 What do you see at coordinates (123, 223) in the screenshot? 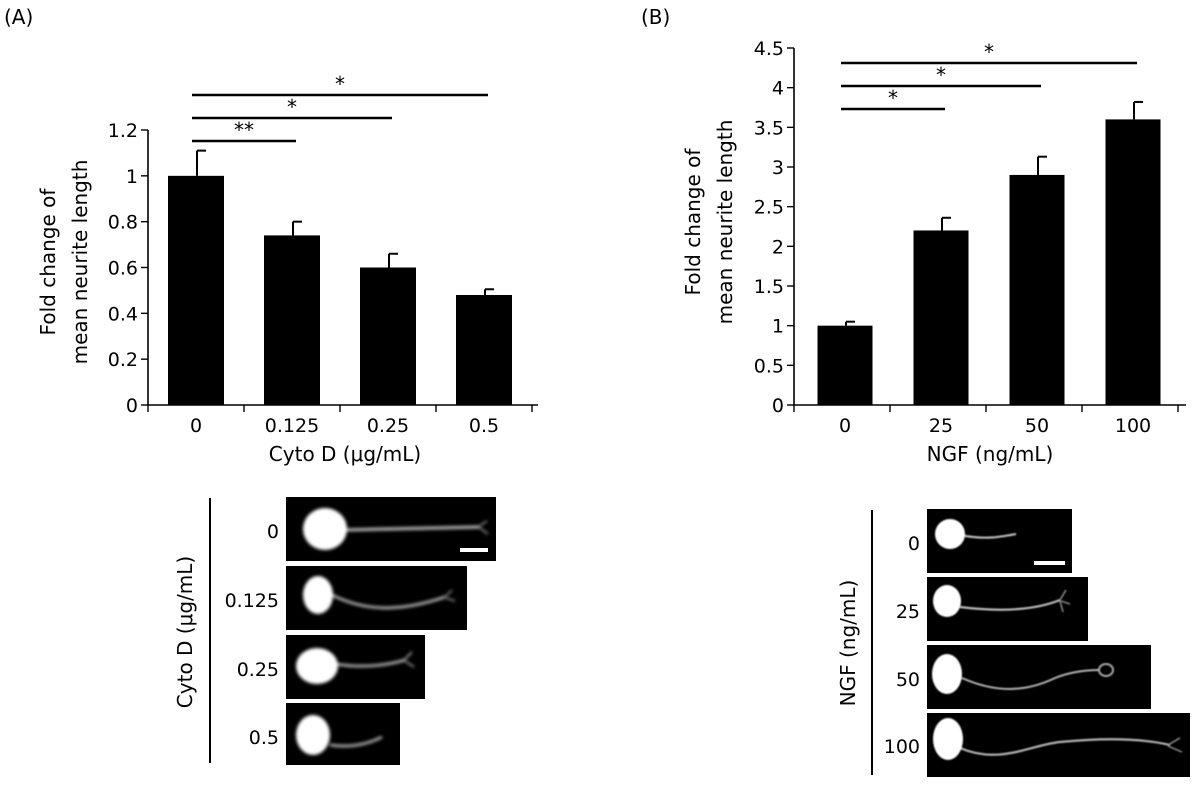
I see `chart-a-y-tick-label: 0.8` at bounding box center [123, 223].